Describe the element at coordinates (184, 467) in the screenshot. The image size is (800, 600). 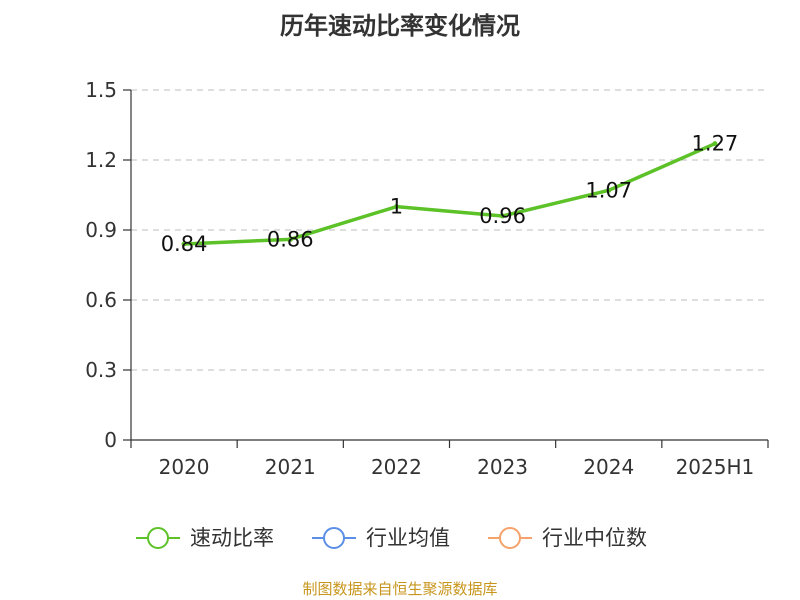
I see `x-tick-label: 2020` at that location.